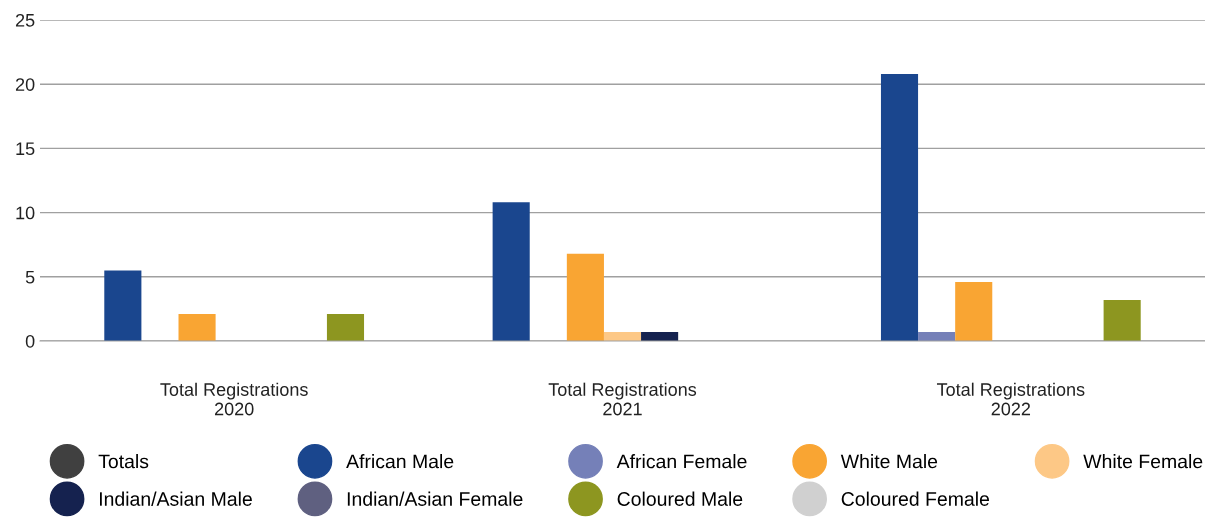  Describe the element at coordinates (25, 213) in the screenshot. I see `y-tick-label: 10` at that location.